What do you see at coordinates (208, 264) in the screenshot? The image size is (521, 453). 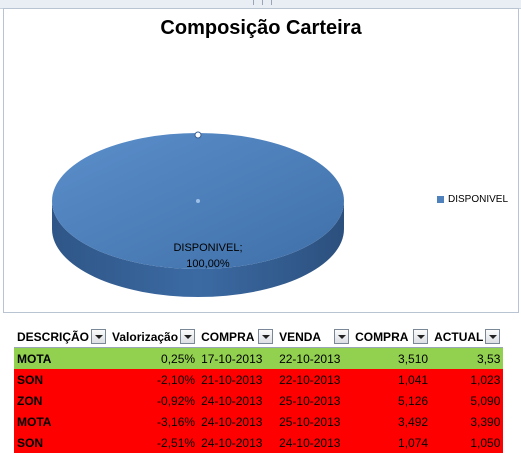 I see `slice-data-percent: 100,00%` at bounding box center [208, 264].